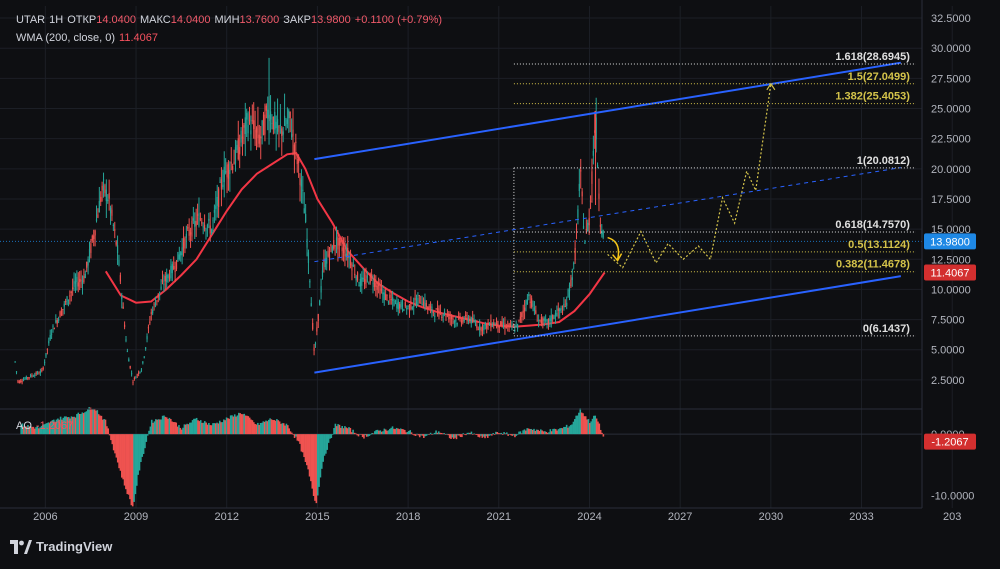  I want to click on ao-tag-label: -1.2067, so click(949, 443).